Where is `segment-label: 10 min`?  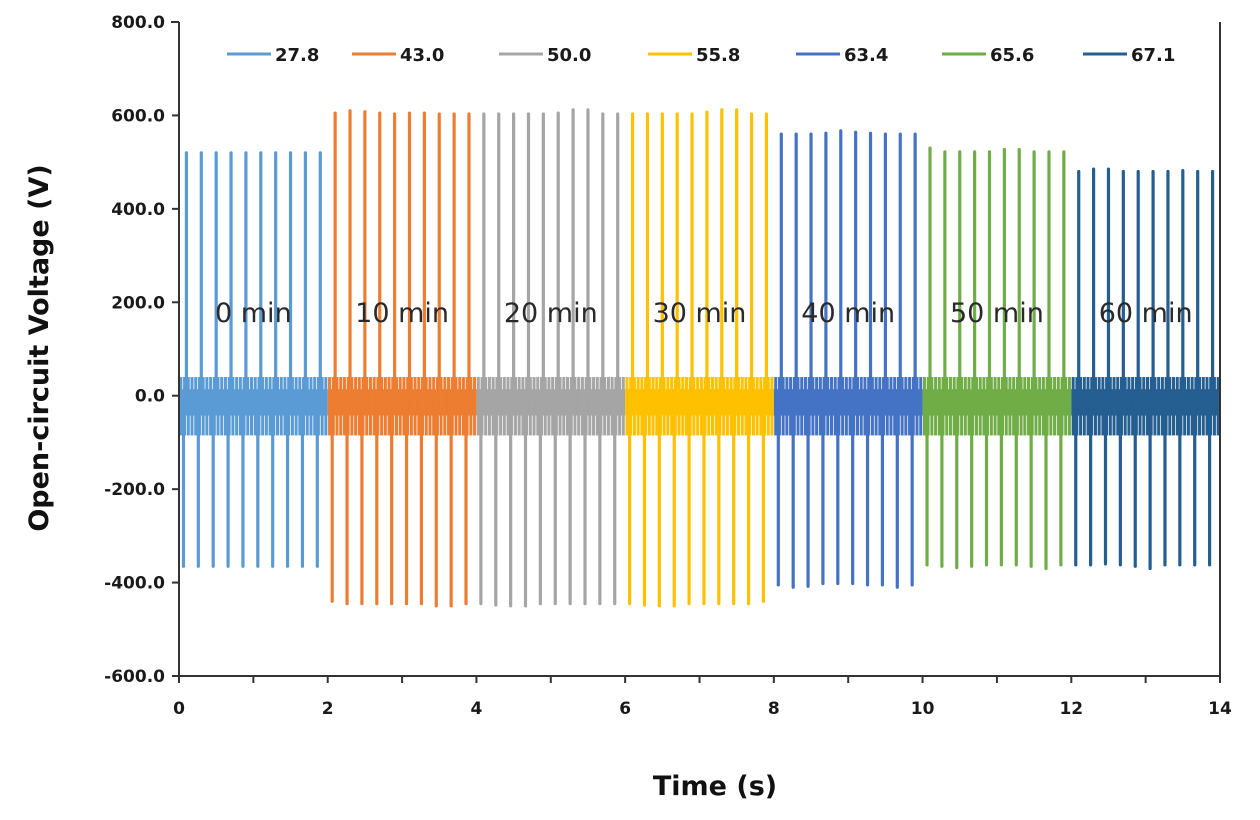
segment-label: 10 min is located at coordinates (402, 313).